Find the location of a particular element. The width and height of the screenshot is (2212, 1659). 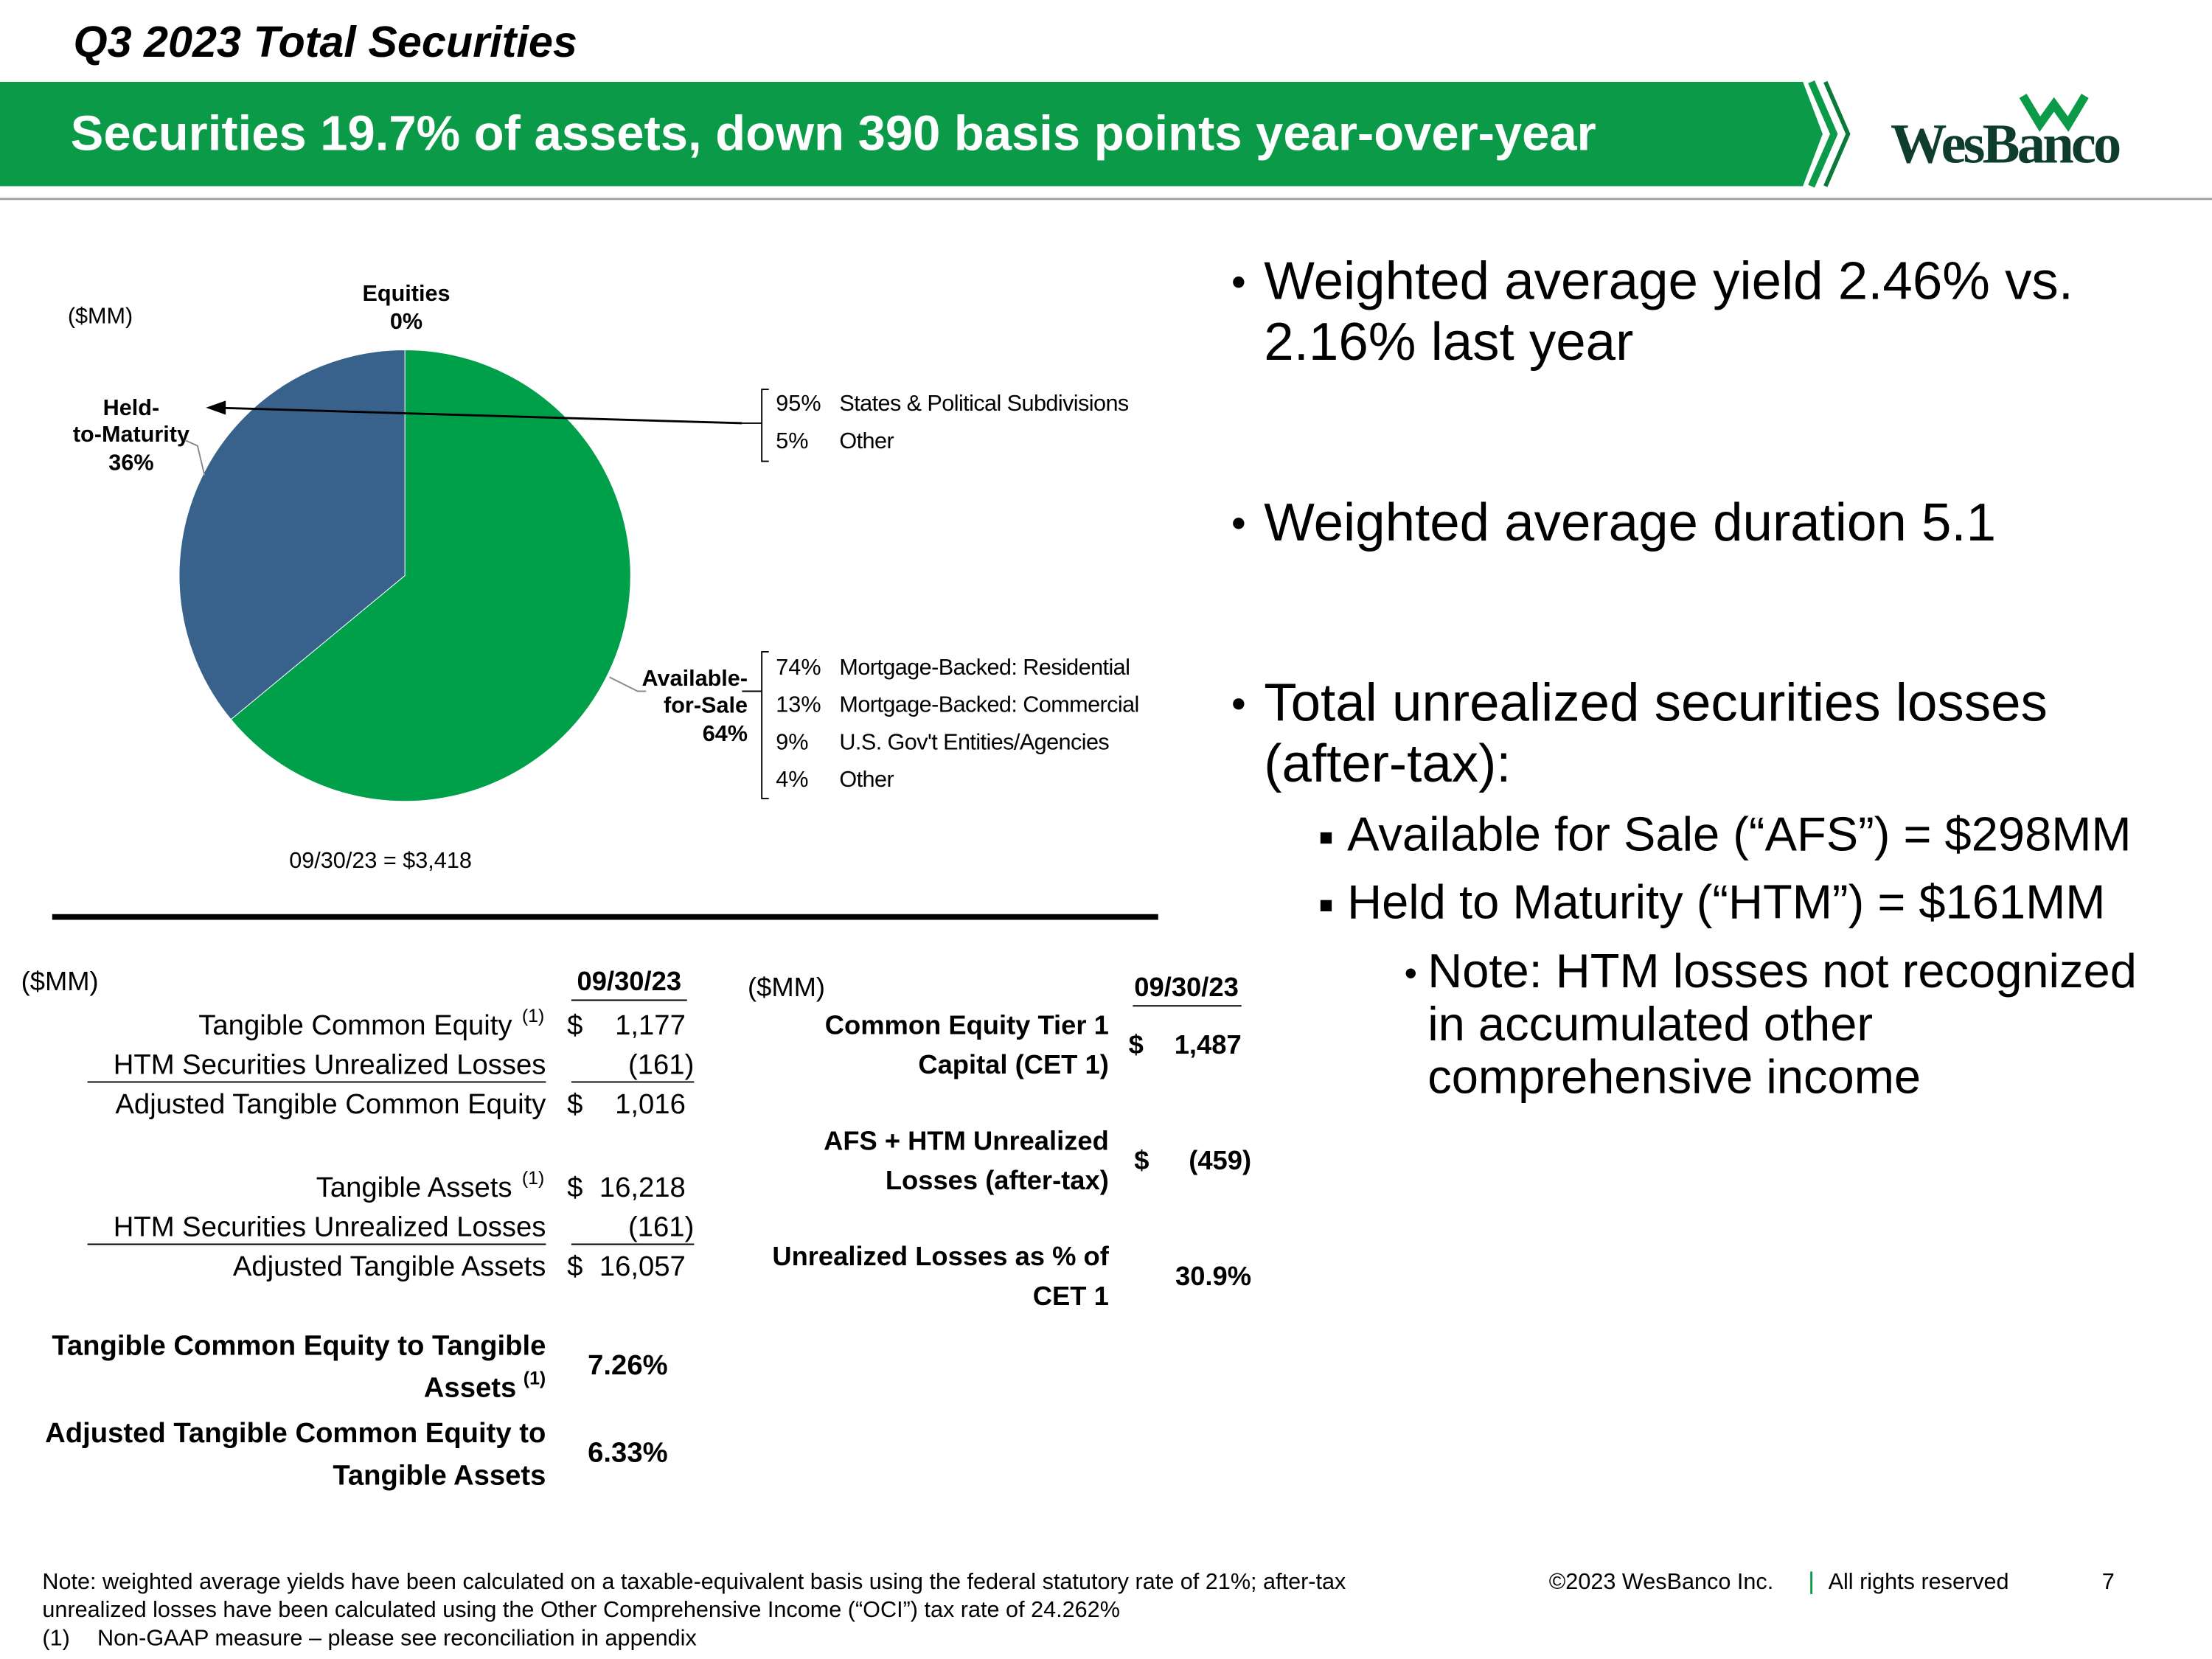

row-label: Adjusted Tangible Common Equity is located at coordinates (330, 1104).